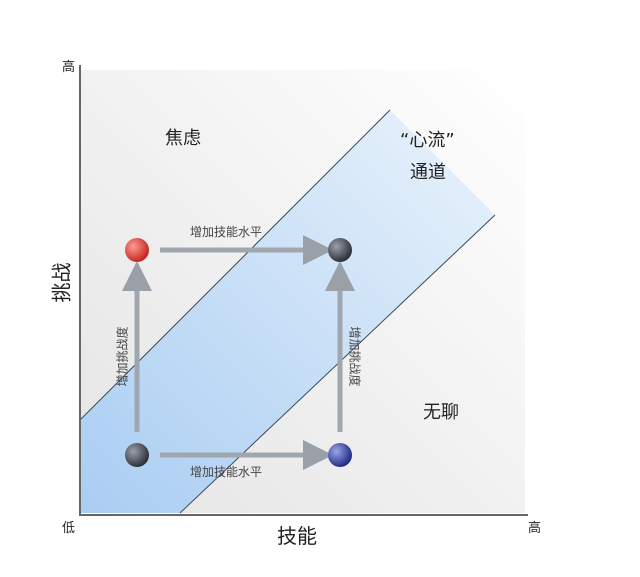  I want to click on x-axis-label: 技能, so click(297, 536).